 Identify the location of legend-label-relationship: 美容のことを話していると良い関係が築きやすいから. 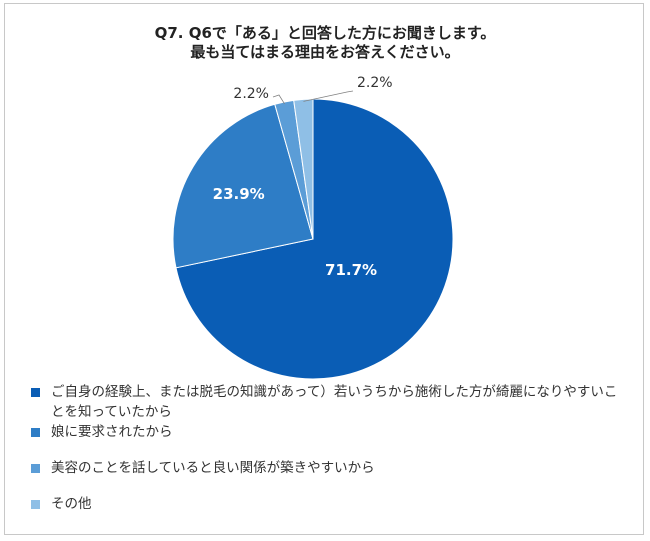
(213, 468).